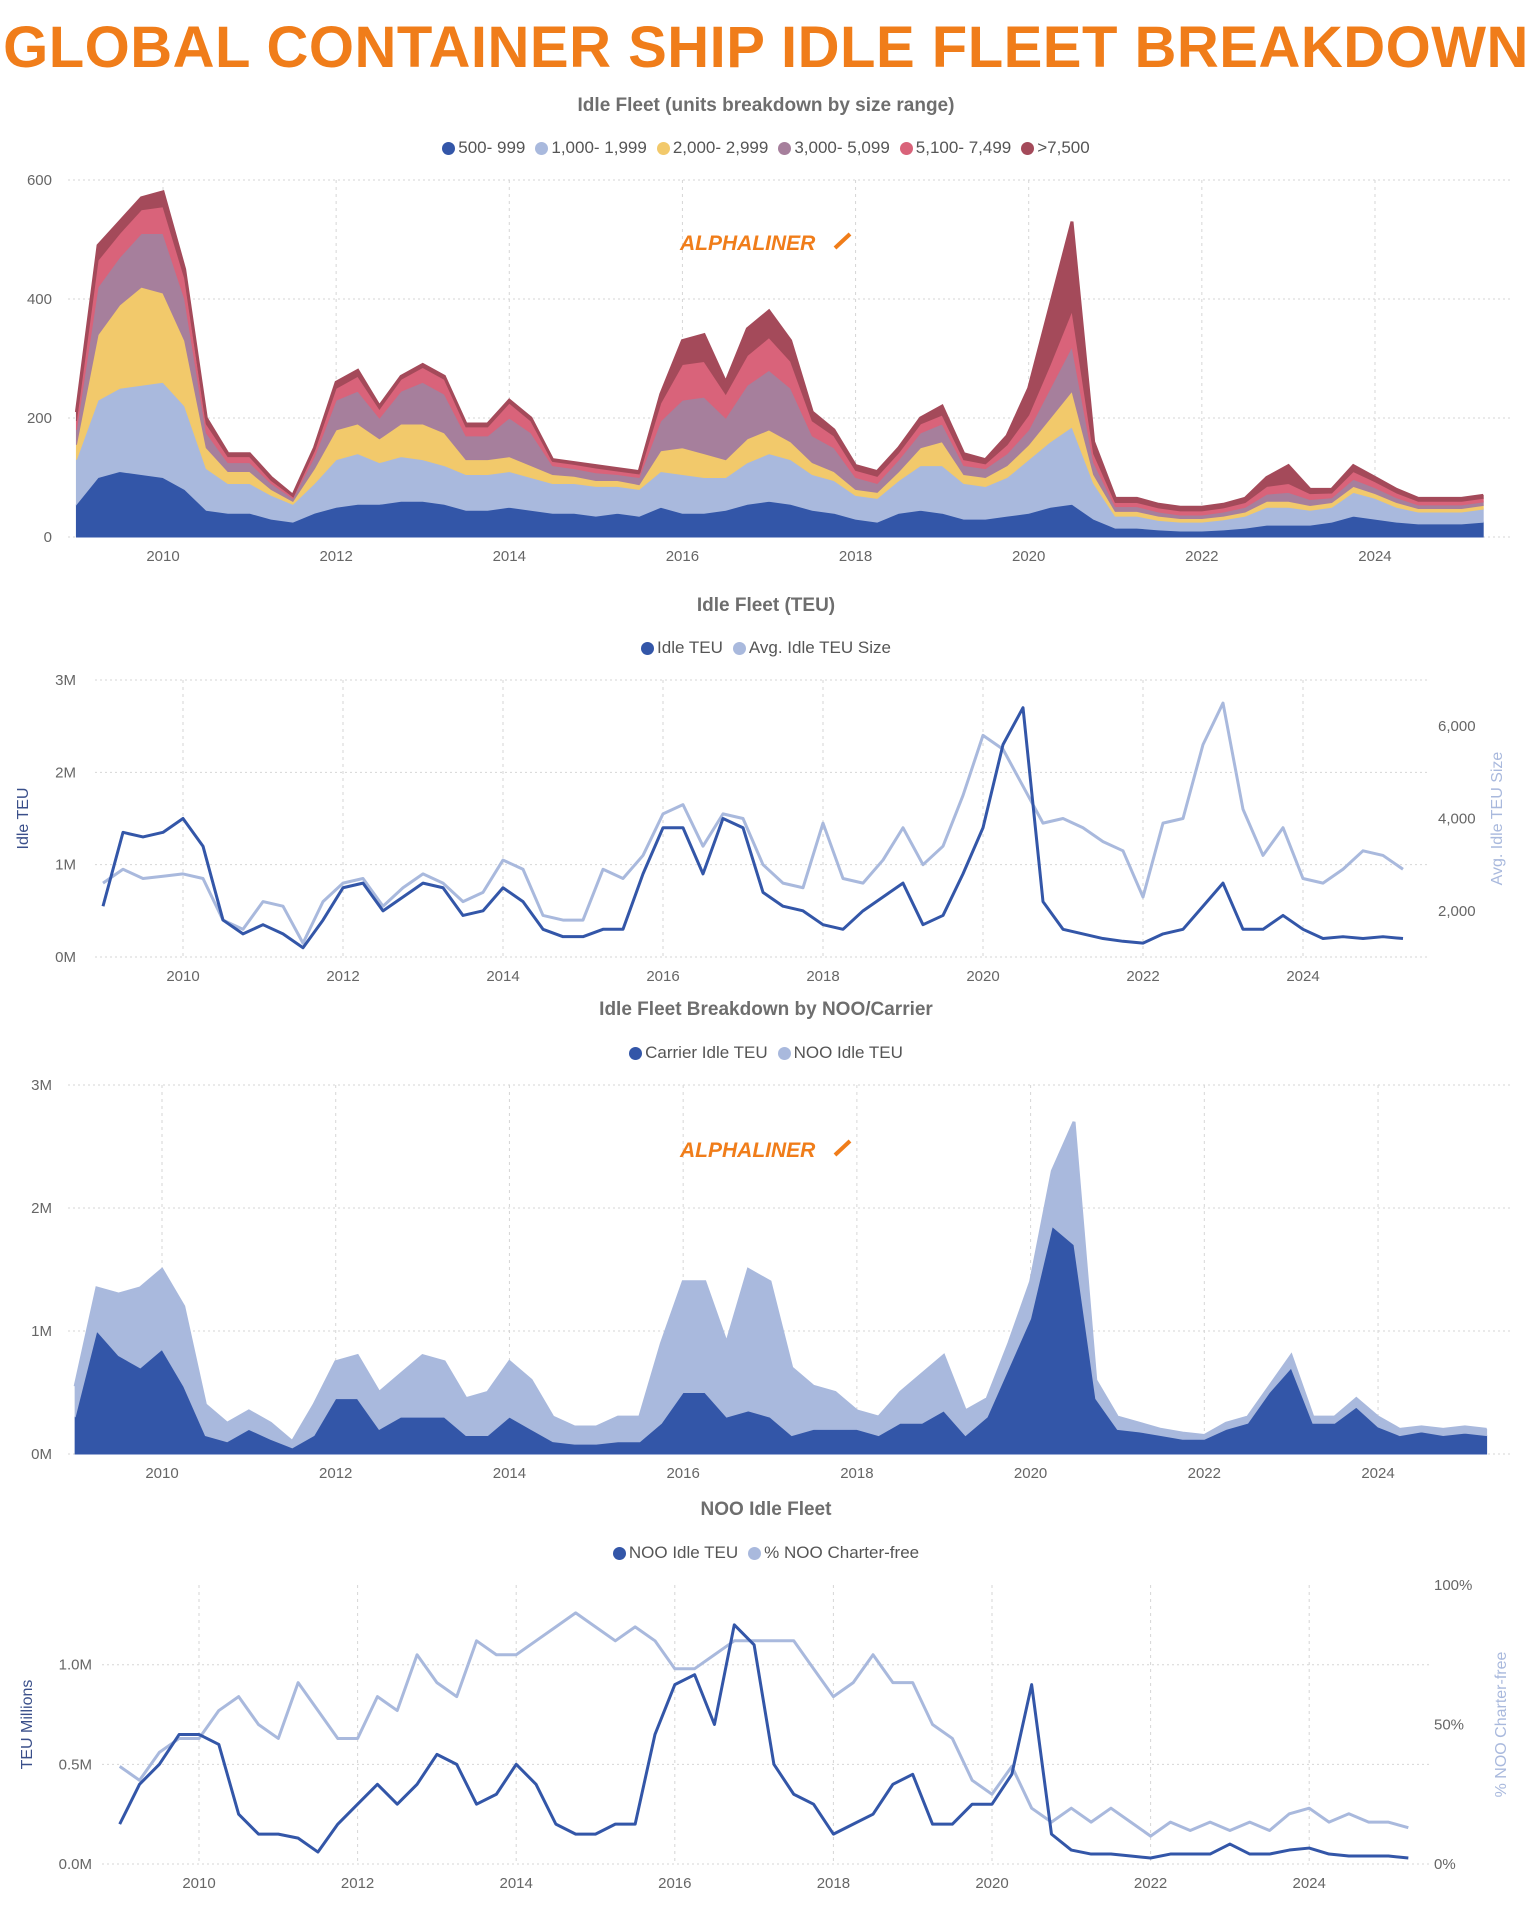 This screenshot has width=1532, height=1920. Describe the element at coordinates (753, 823) in the screenshot. I see `line-series-avg-idle-teu-size` at that location.